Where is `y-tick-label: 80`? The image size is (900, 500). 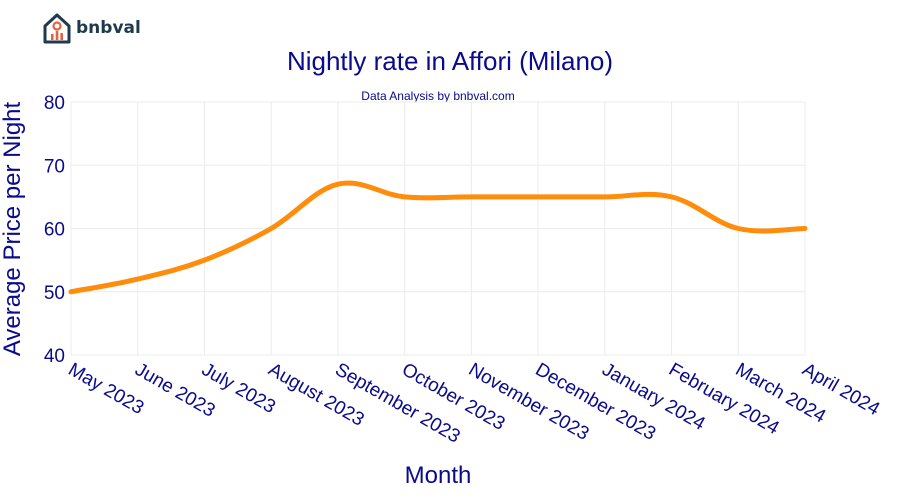
y-tick-label: 80 is located at coordinates (54, 103).